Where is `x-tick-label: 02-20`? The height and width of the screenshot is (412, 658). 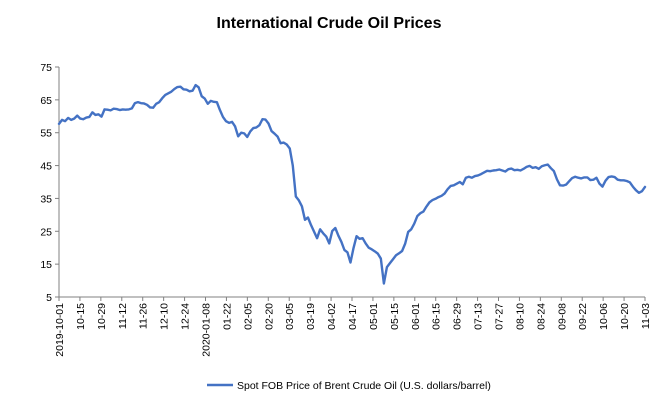 x-tick-label: 02-20 is located at coordinates (269, 316).